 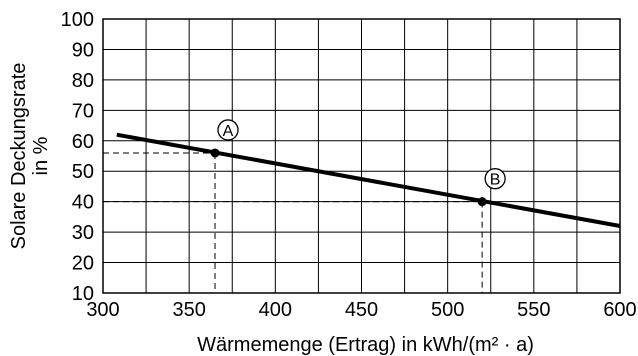 I want to click on y-axis-title: Solare Deckungsratein %, so click(x=30, y=156).